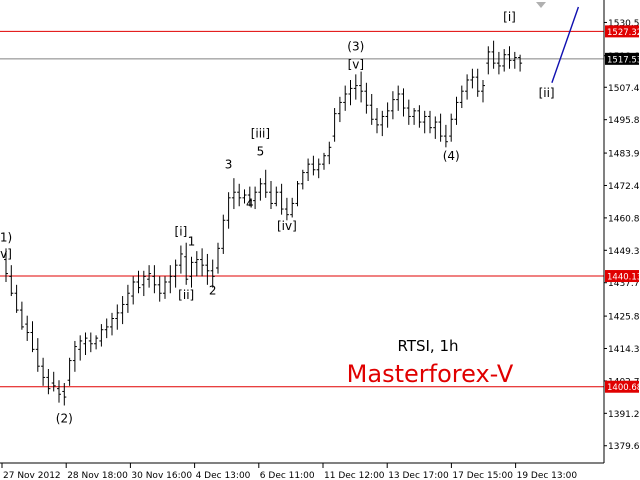 The height and width of the screenshot is (480, 640). I want to click on wave-label: [iii], so click(260, 133).